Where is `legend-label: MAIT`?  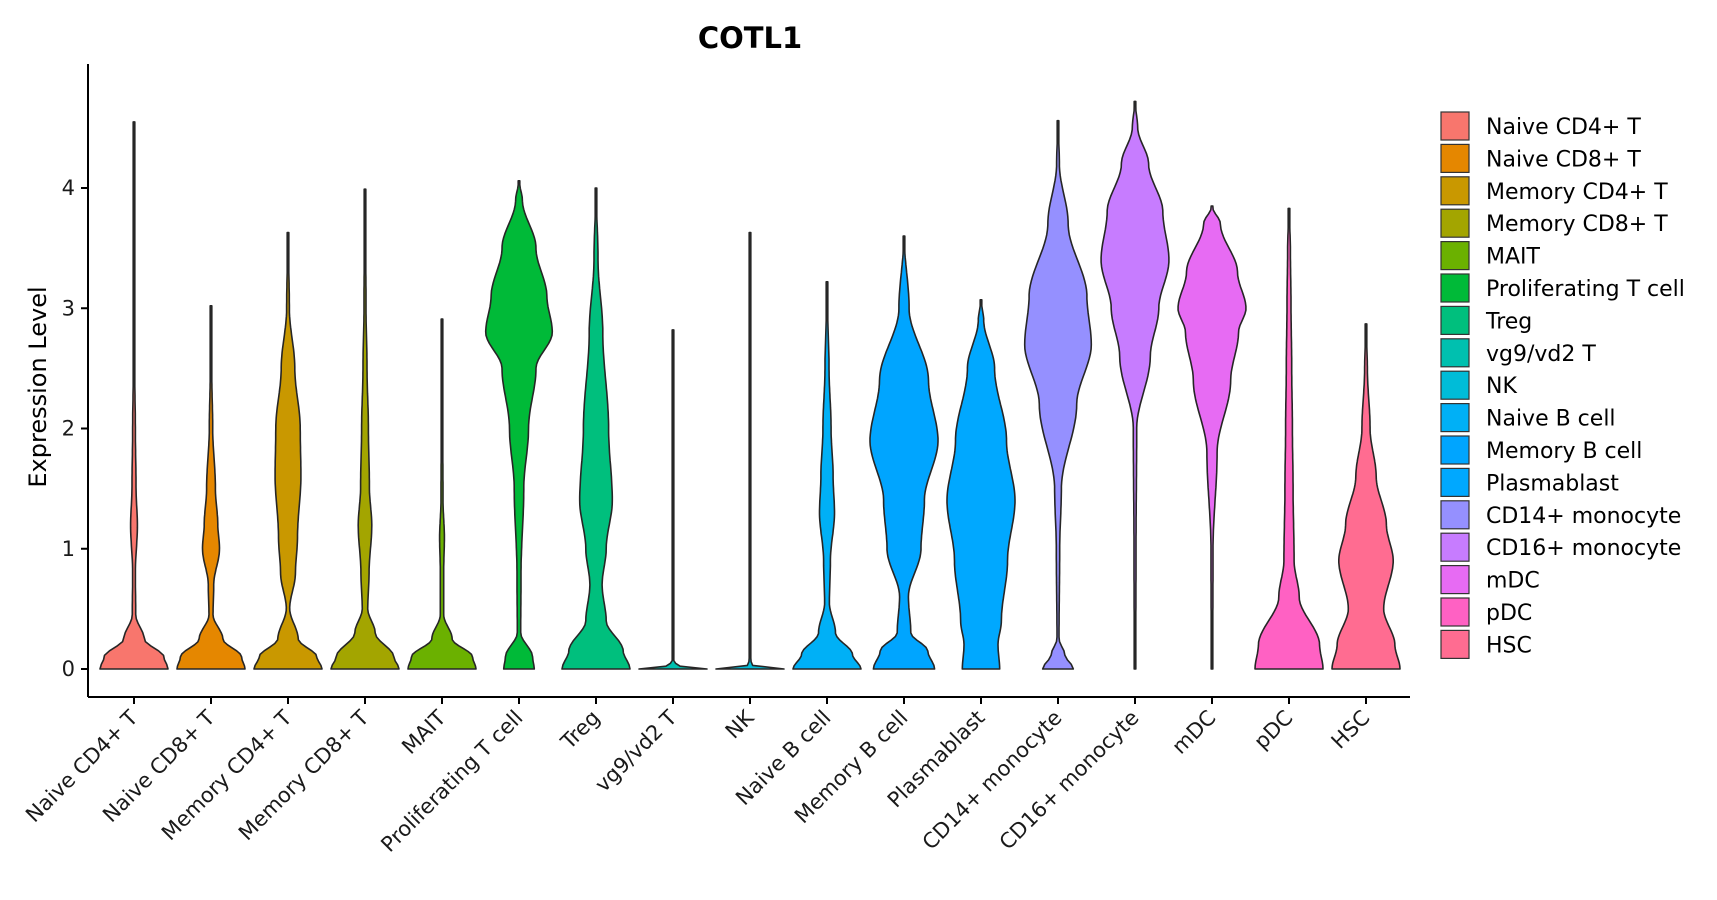 legend-label: MAIT is located at coordinates (1513, 257).